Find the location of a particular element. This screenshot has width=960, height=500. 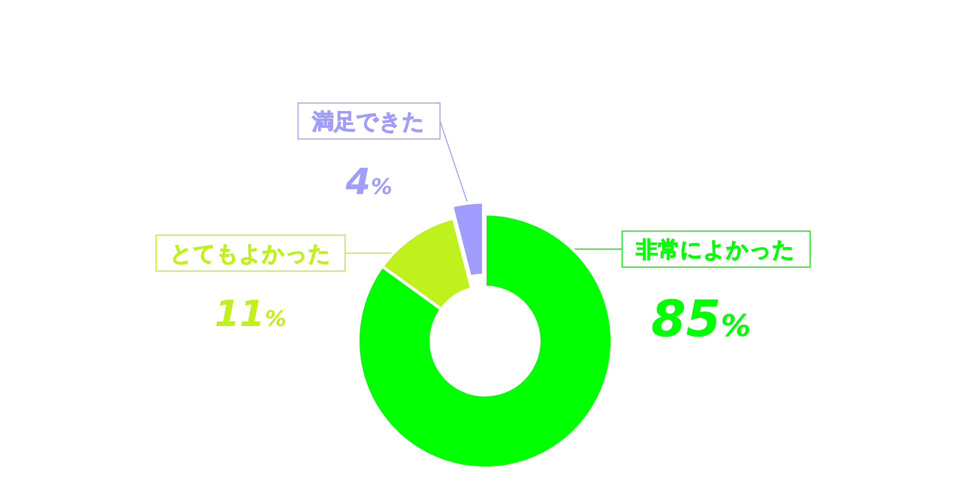

slice-label: とてもよかった is located at coordinates (250, 254).